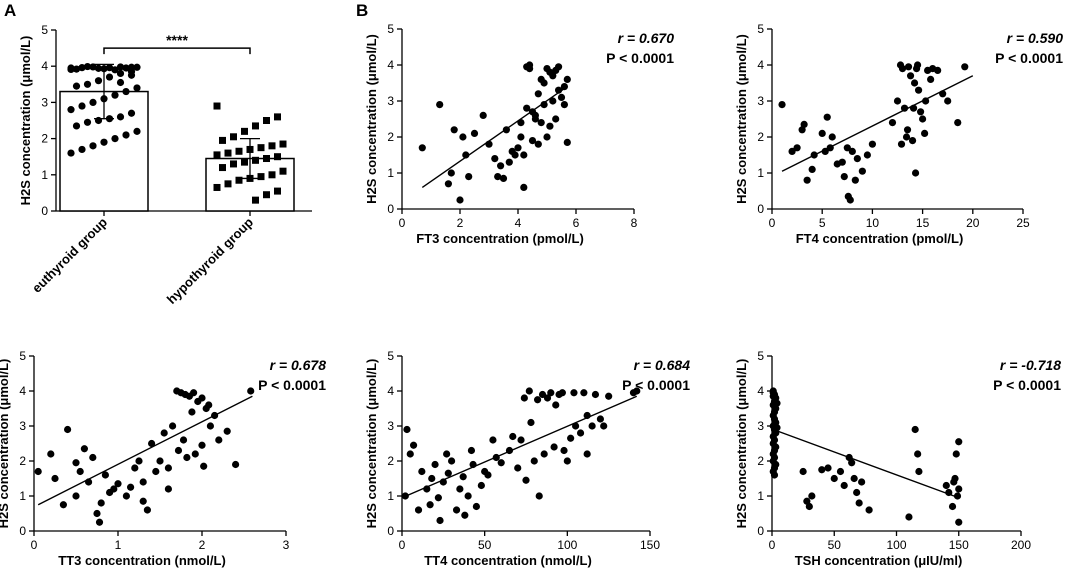 The height and width of the screenshot is (586, 1065). I want to click on ft3-y-label: H2S concentration (μmol/L), so click(371, 119).